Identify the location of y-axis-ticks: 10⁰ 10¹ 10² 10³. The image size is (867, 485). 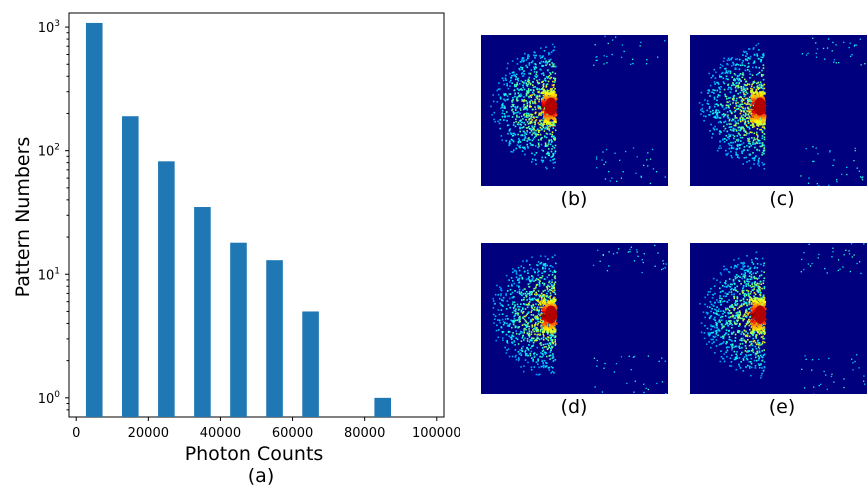
(53, 215).